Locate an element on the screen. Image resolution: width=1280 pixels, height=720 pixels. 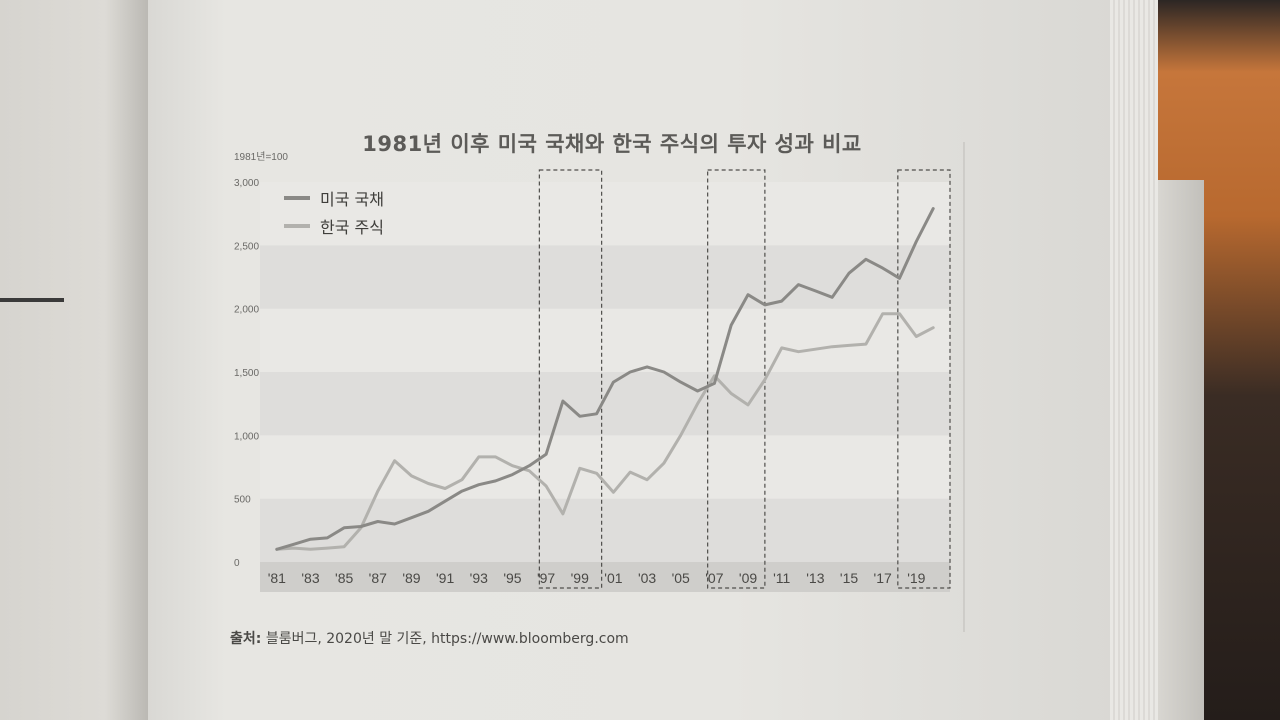
x-tick-label: '95 is located at coordinates (512, 578).